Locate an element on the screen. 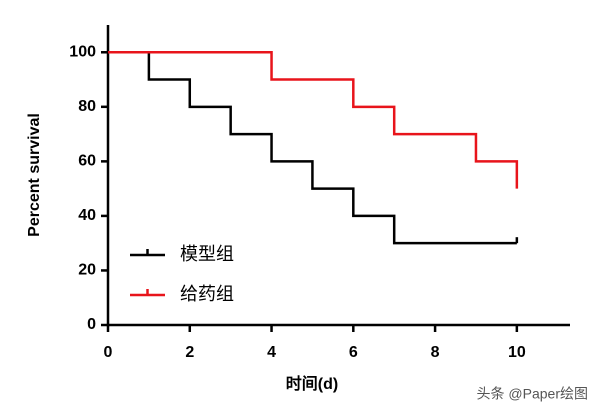  y-tick-label: 40 is located at coordinates (87, 215).